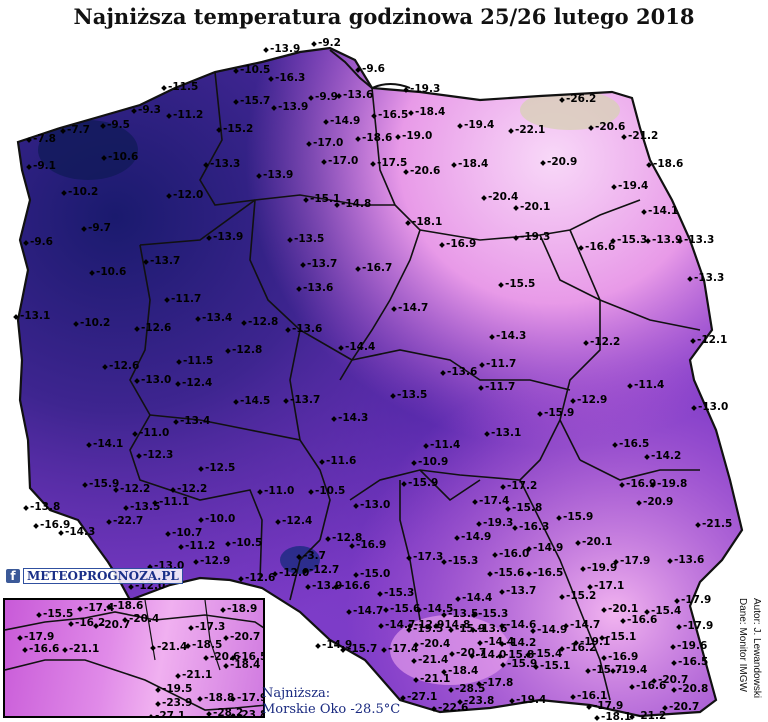 The height and width of the screenshot is (722, 768). What do you see at coordinates (666, 611) in the screenshot?
I see `temperature-label: -15.4` at bounding box center [666, 611].